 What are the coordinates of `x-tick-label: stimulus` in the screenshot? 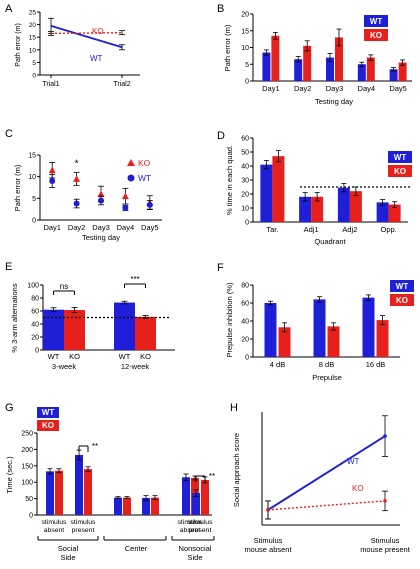 It's located at (201, 522).